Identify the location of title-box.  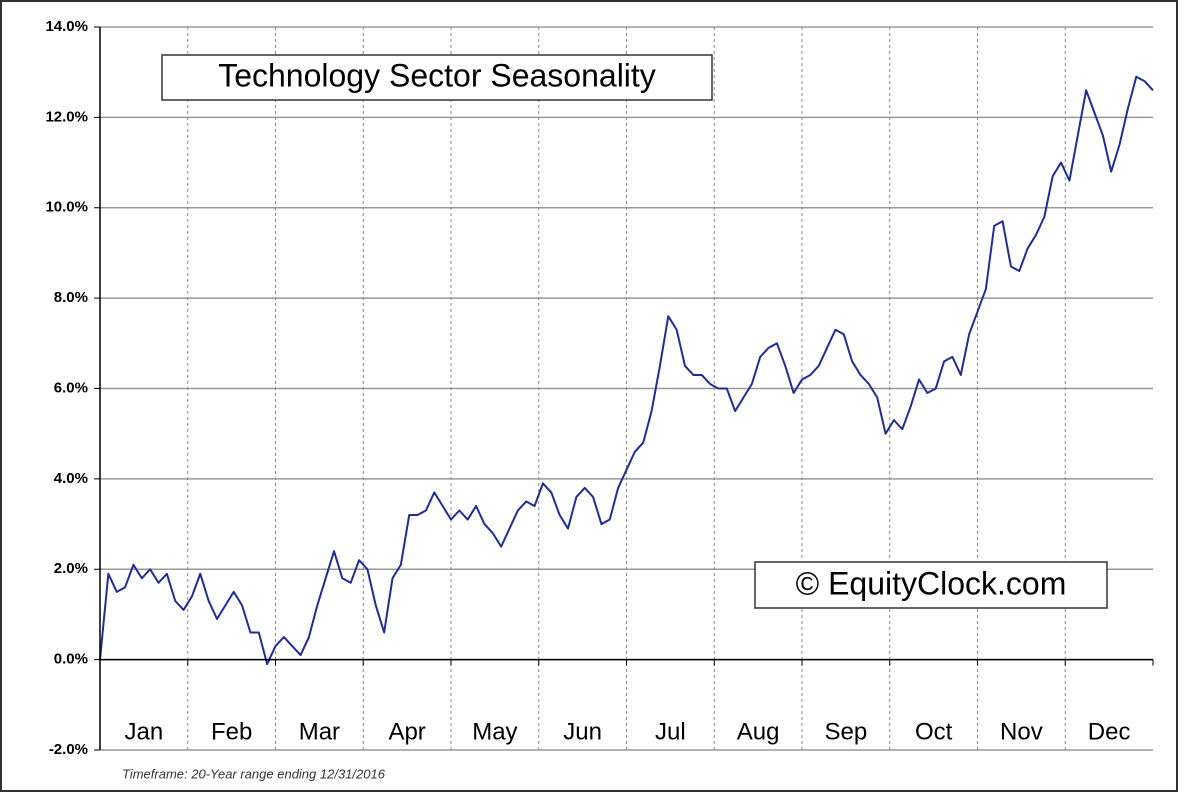
(437, 77).